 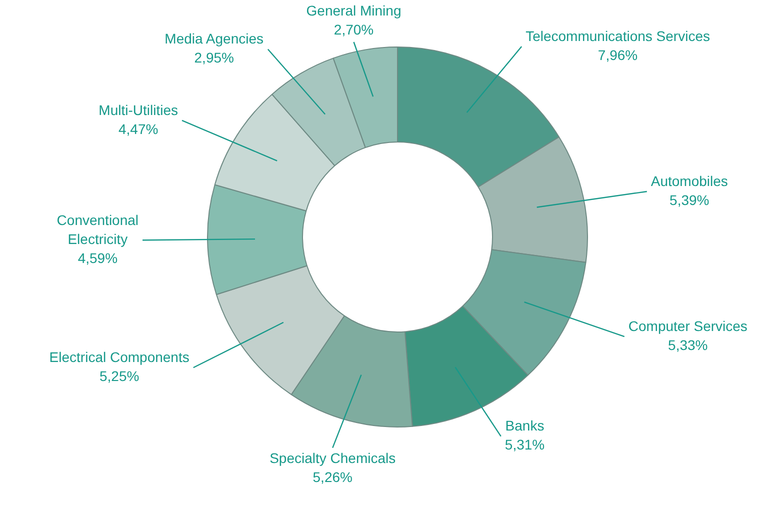 What do you see at coordinates (333, 458) in the screenshot?
I see `slice-label: Specialty Chemicals` at bounding box center [333, 458].